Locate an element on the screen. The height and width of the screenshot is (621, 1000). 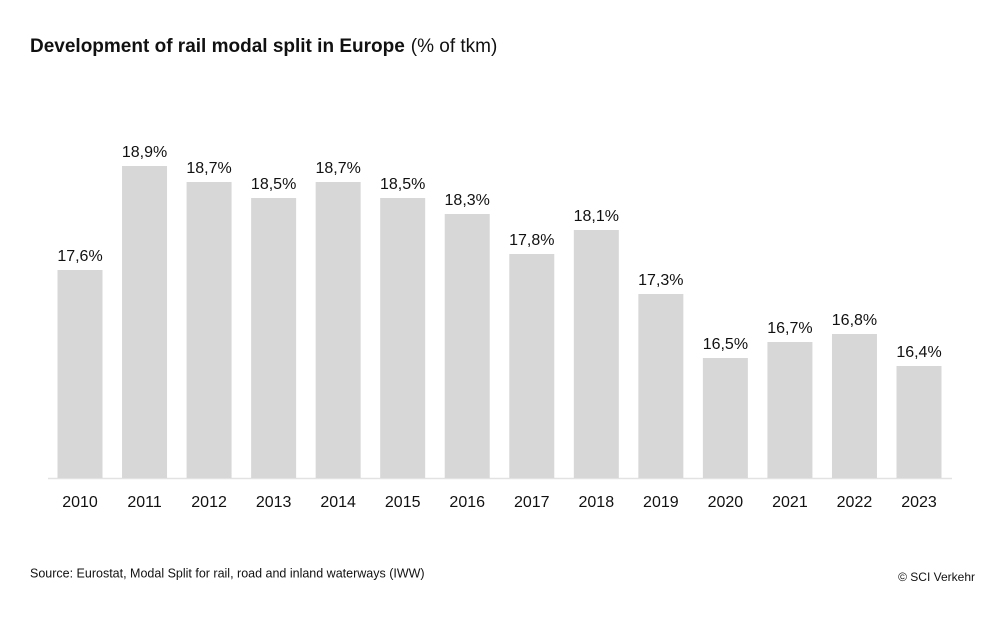
value-label: 17,8% is located at coordinates (531, 240).